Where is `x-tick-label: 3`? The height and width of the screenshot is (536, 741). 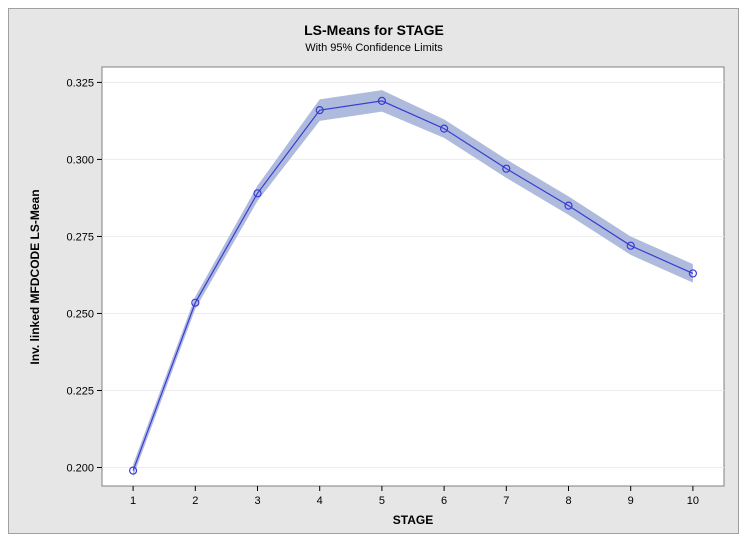 x-tick-label: 3 is located at coordinates (257, 501).